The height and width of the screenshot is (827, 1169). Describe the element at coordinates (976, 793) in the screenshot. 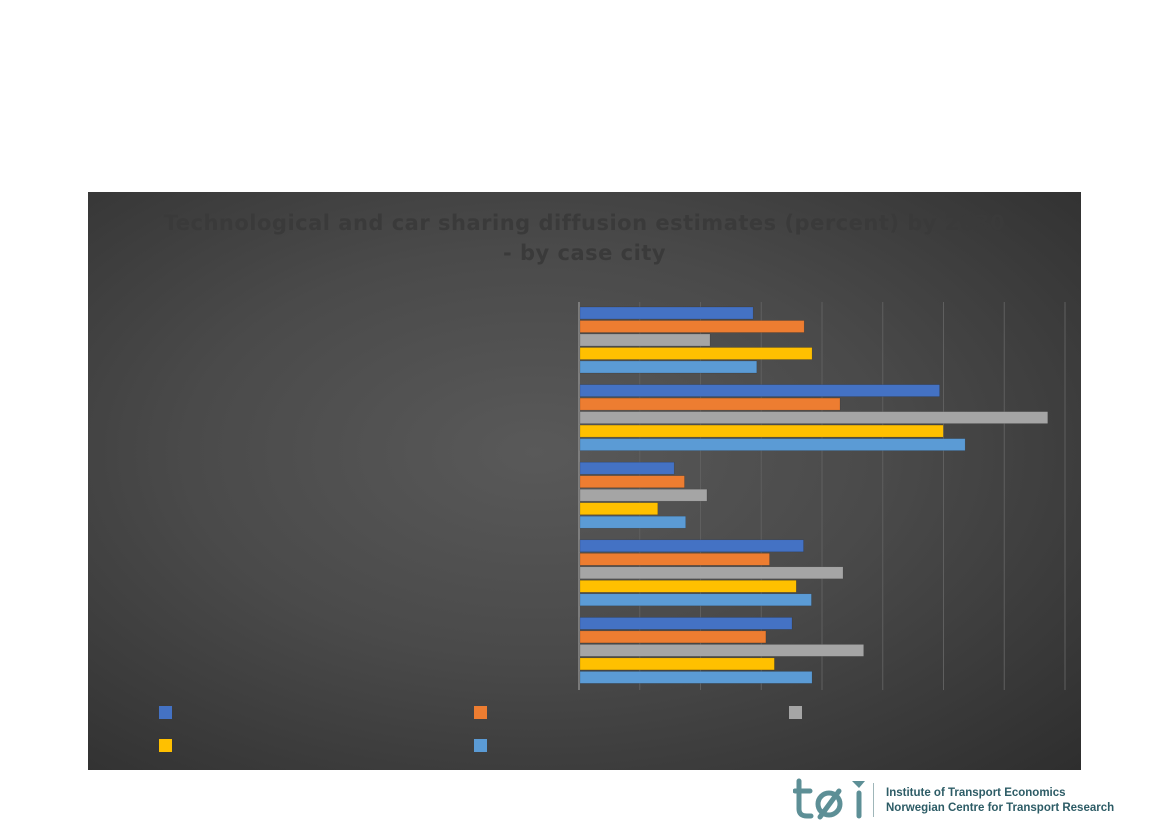

I see `logo-text-line1: Institute of Transport Economics` at that location.